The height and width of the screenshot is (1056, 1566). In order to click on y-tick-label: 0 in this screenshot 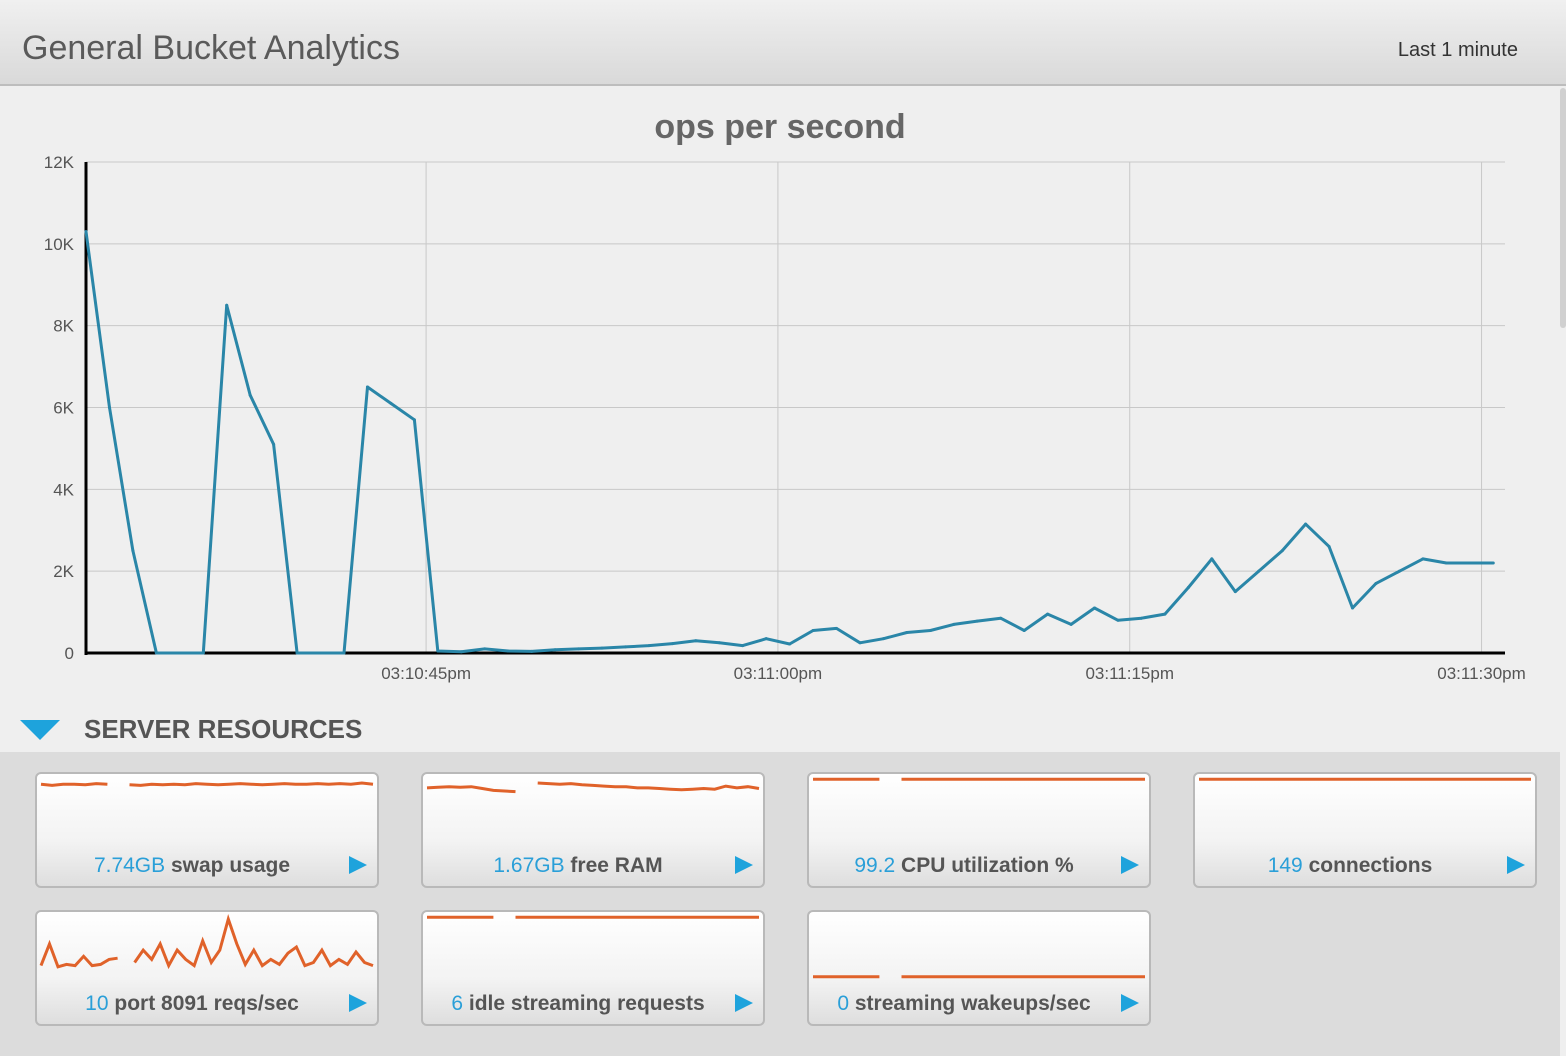, I will do `click(69, 653)`.